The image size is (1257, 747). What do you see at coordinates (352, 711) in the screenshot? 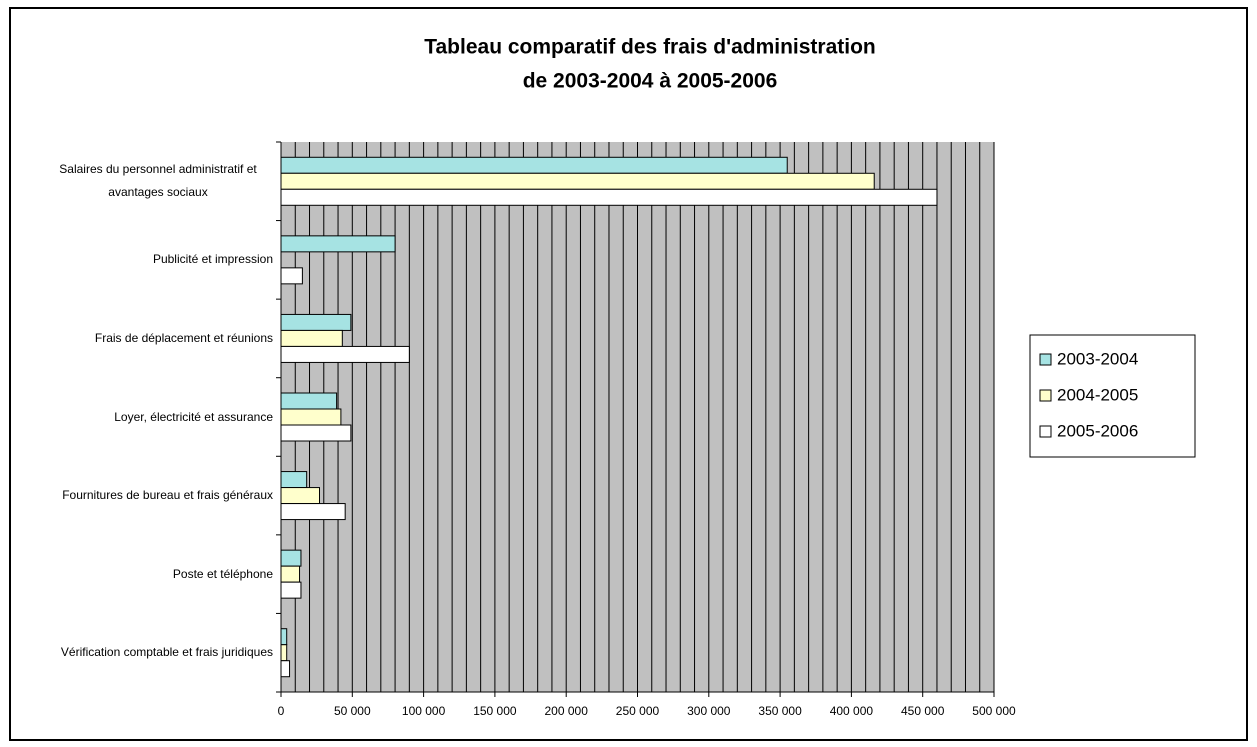
I see `x-tick-label: 50 000` at bounding box center [352, 711].